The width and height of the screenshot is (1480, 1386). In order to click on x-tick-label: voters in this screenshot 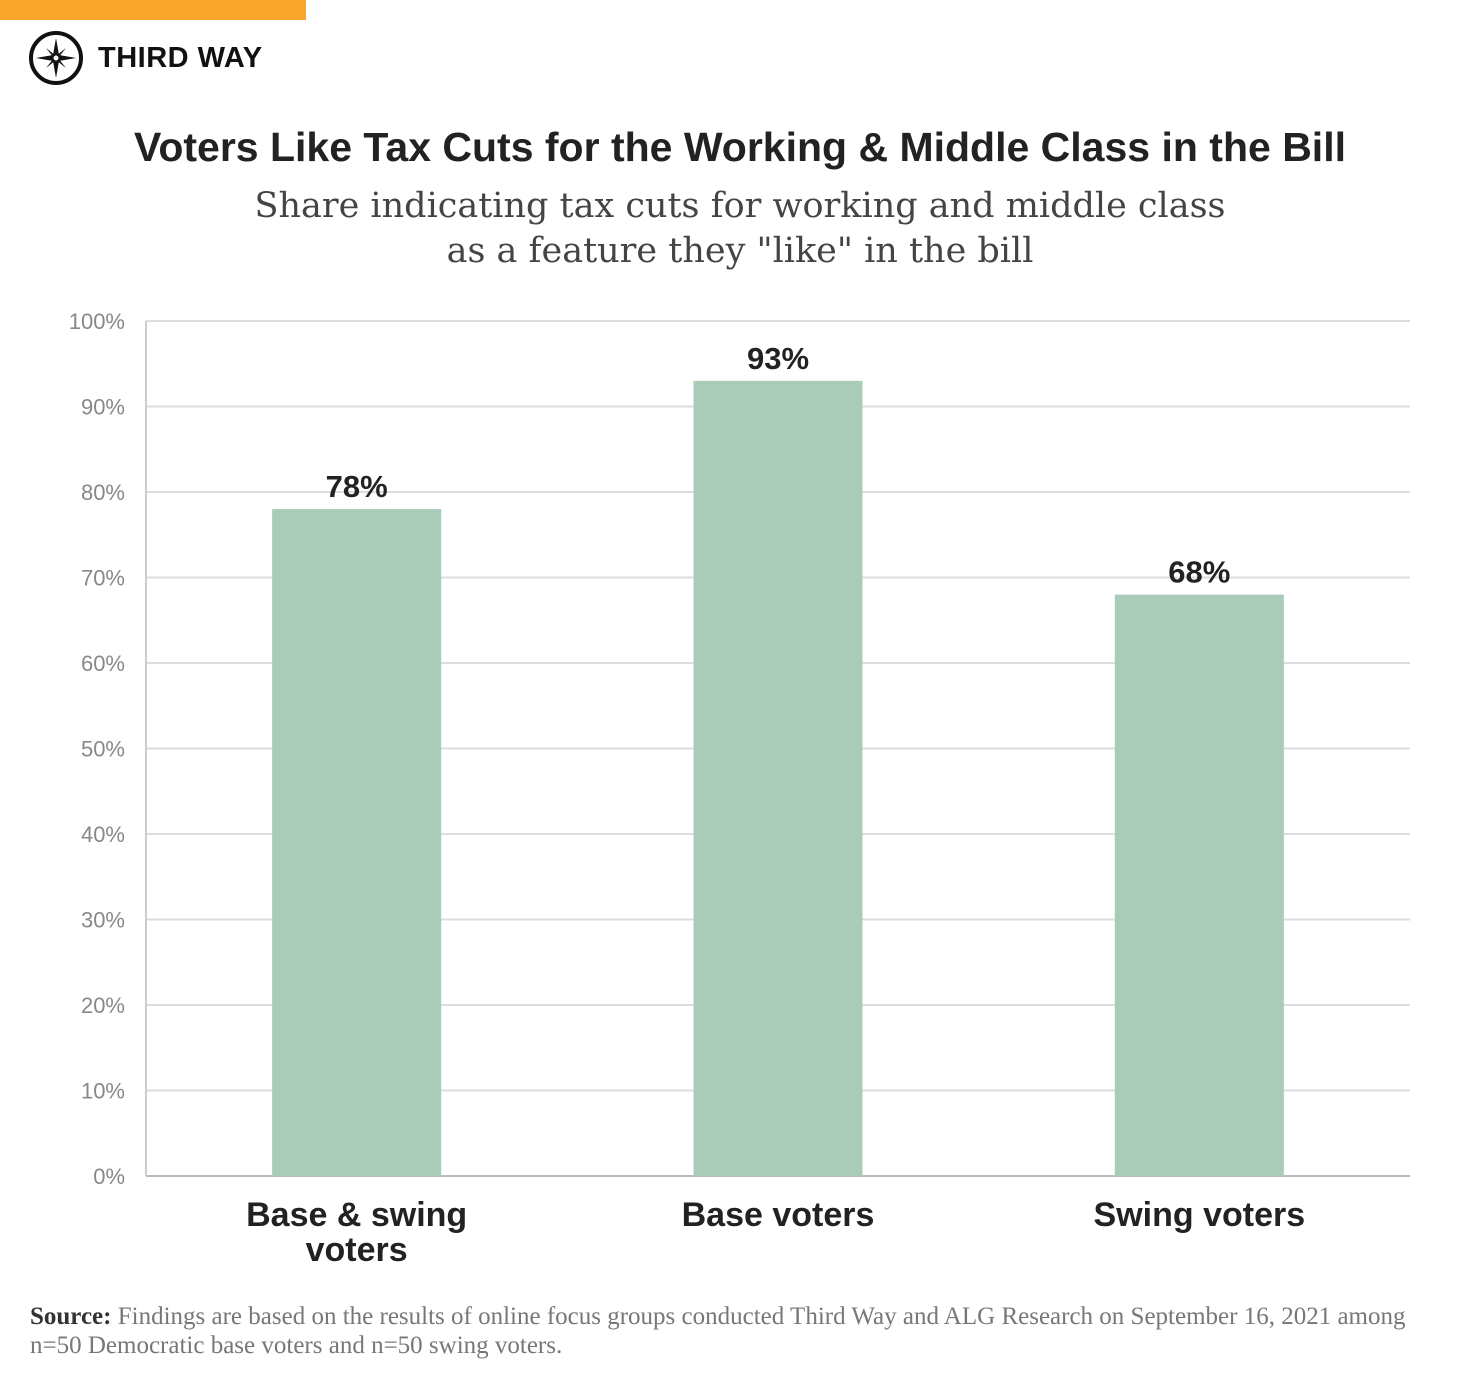, I will do `click(357, 1250)`.